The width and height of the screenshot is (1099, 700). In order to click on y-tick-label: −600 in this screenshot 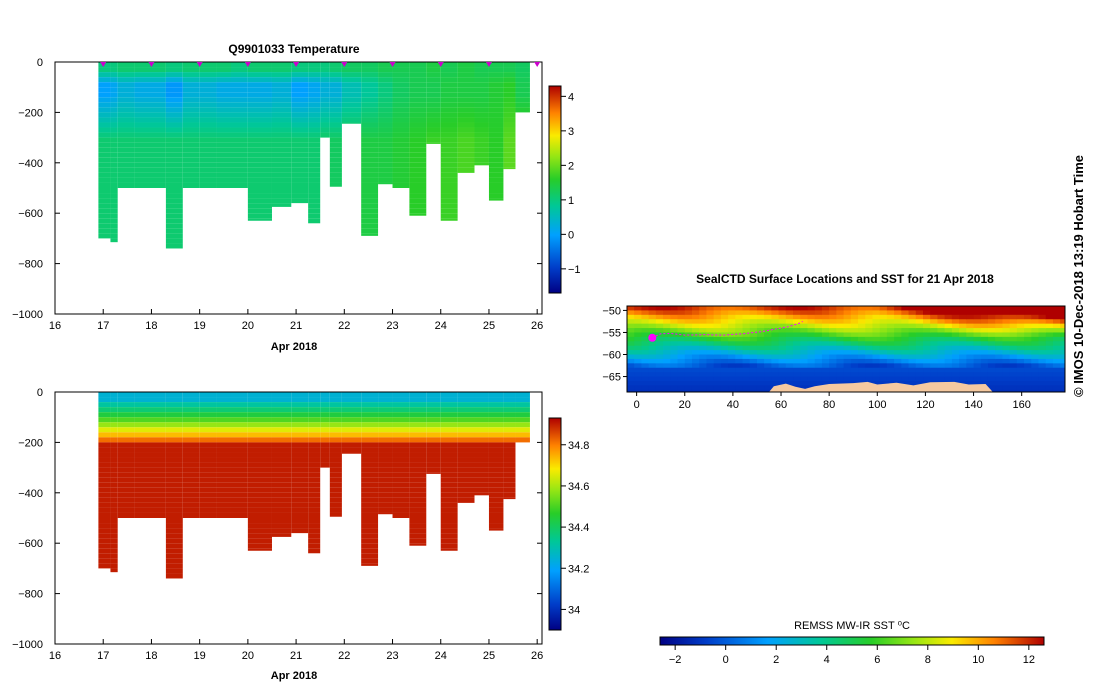, I will do `click(30, 214)`.